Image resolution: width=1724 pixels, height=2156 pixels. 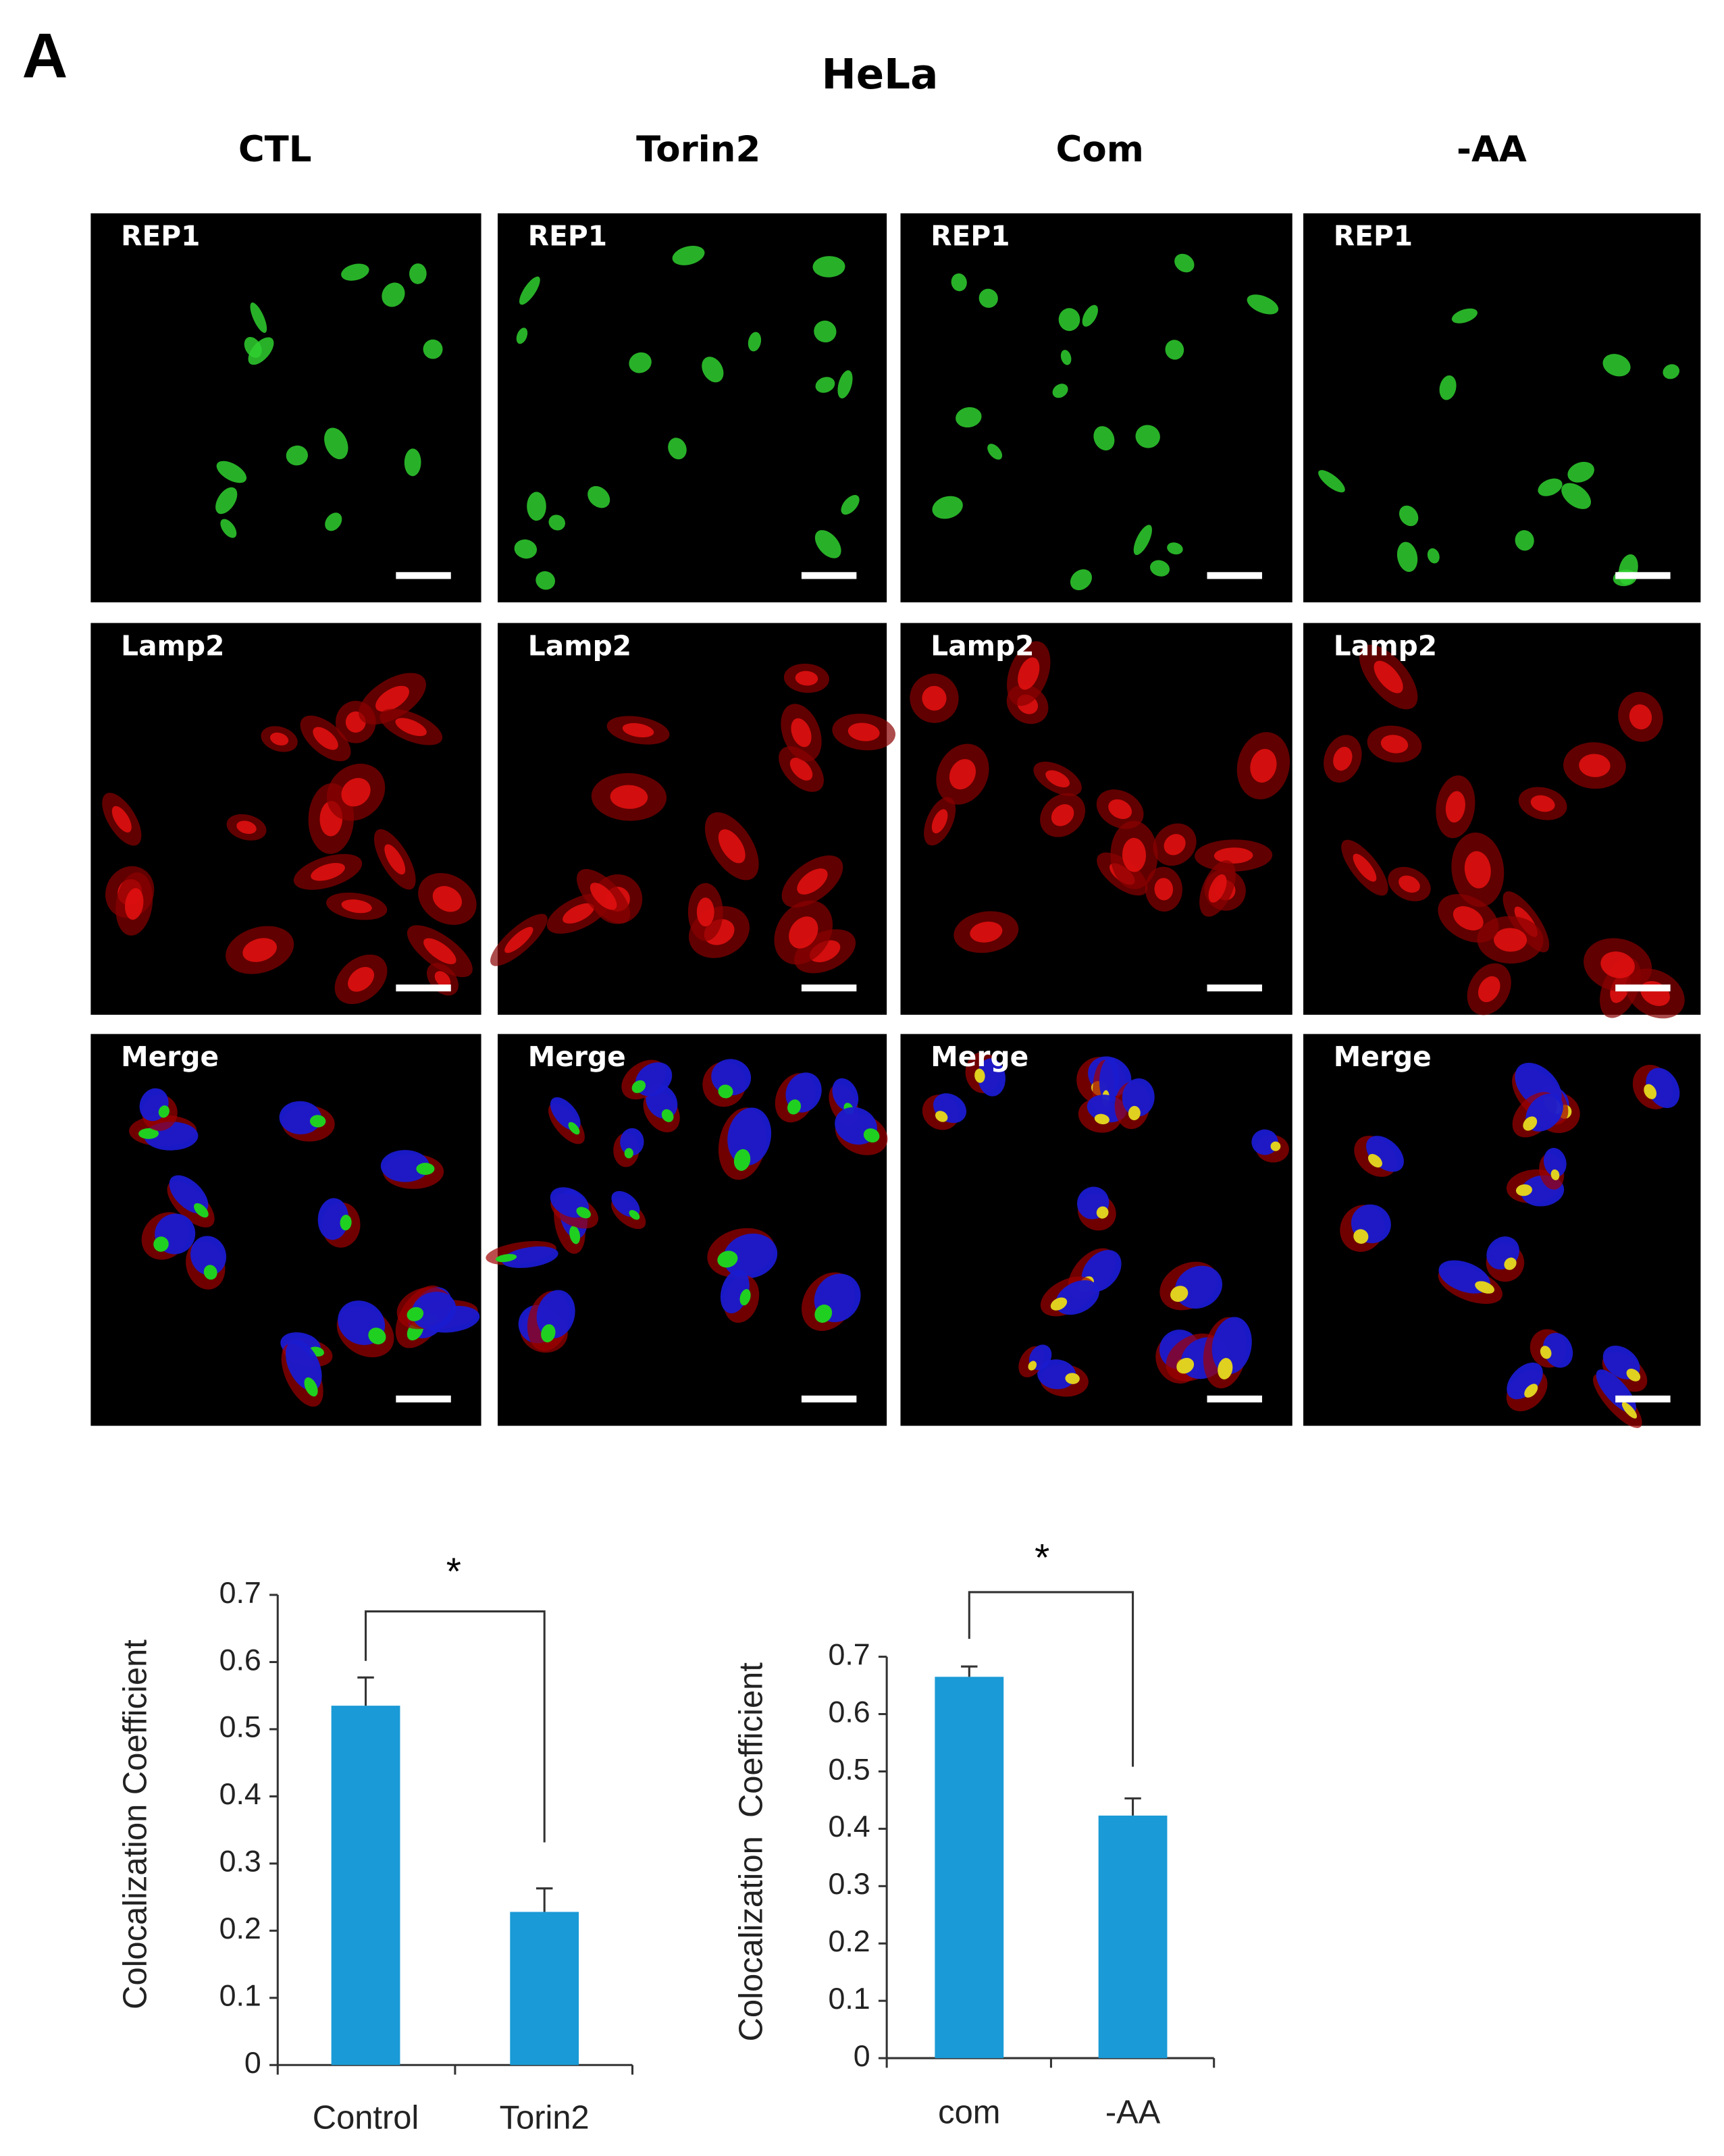 What do you see at coordinates (849, 1654) in the screenshot?
I see `y-tick-label: 0.7` at bounding box center [849, 1654].